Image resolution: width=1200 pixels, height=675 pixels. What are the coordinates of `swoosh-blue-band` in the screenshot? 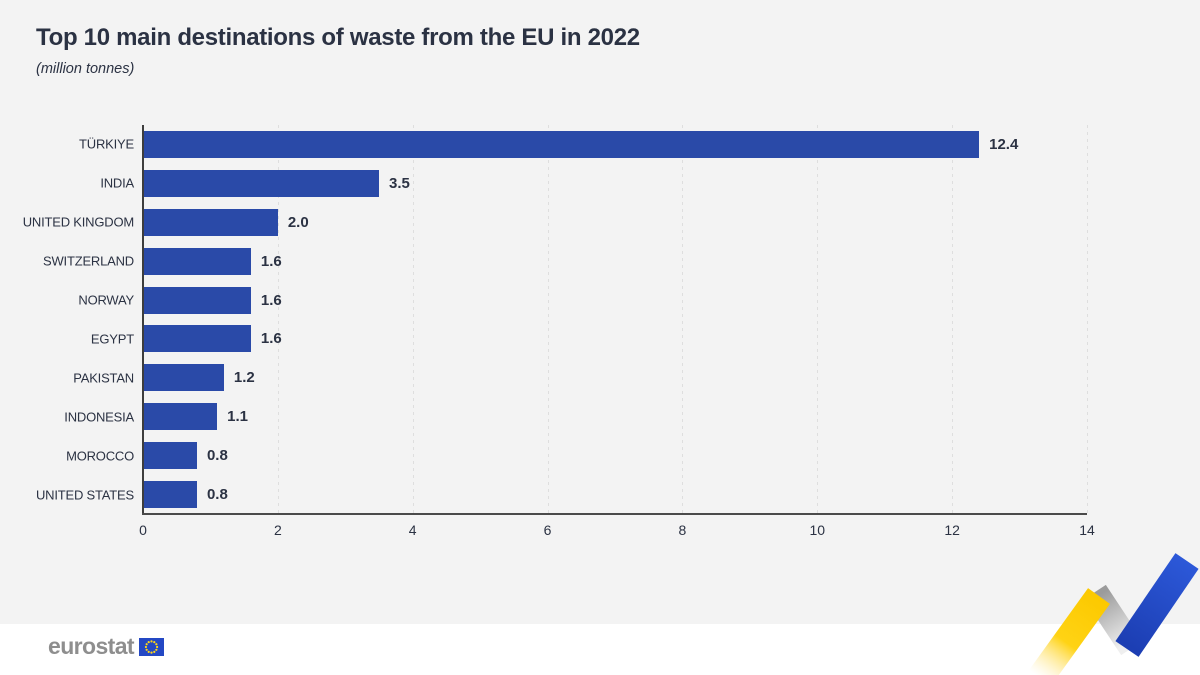 It's located at (1157, 605).